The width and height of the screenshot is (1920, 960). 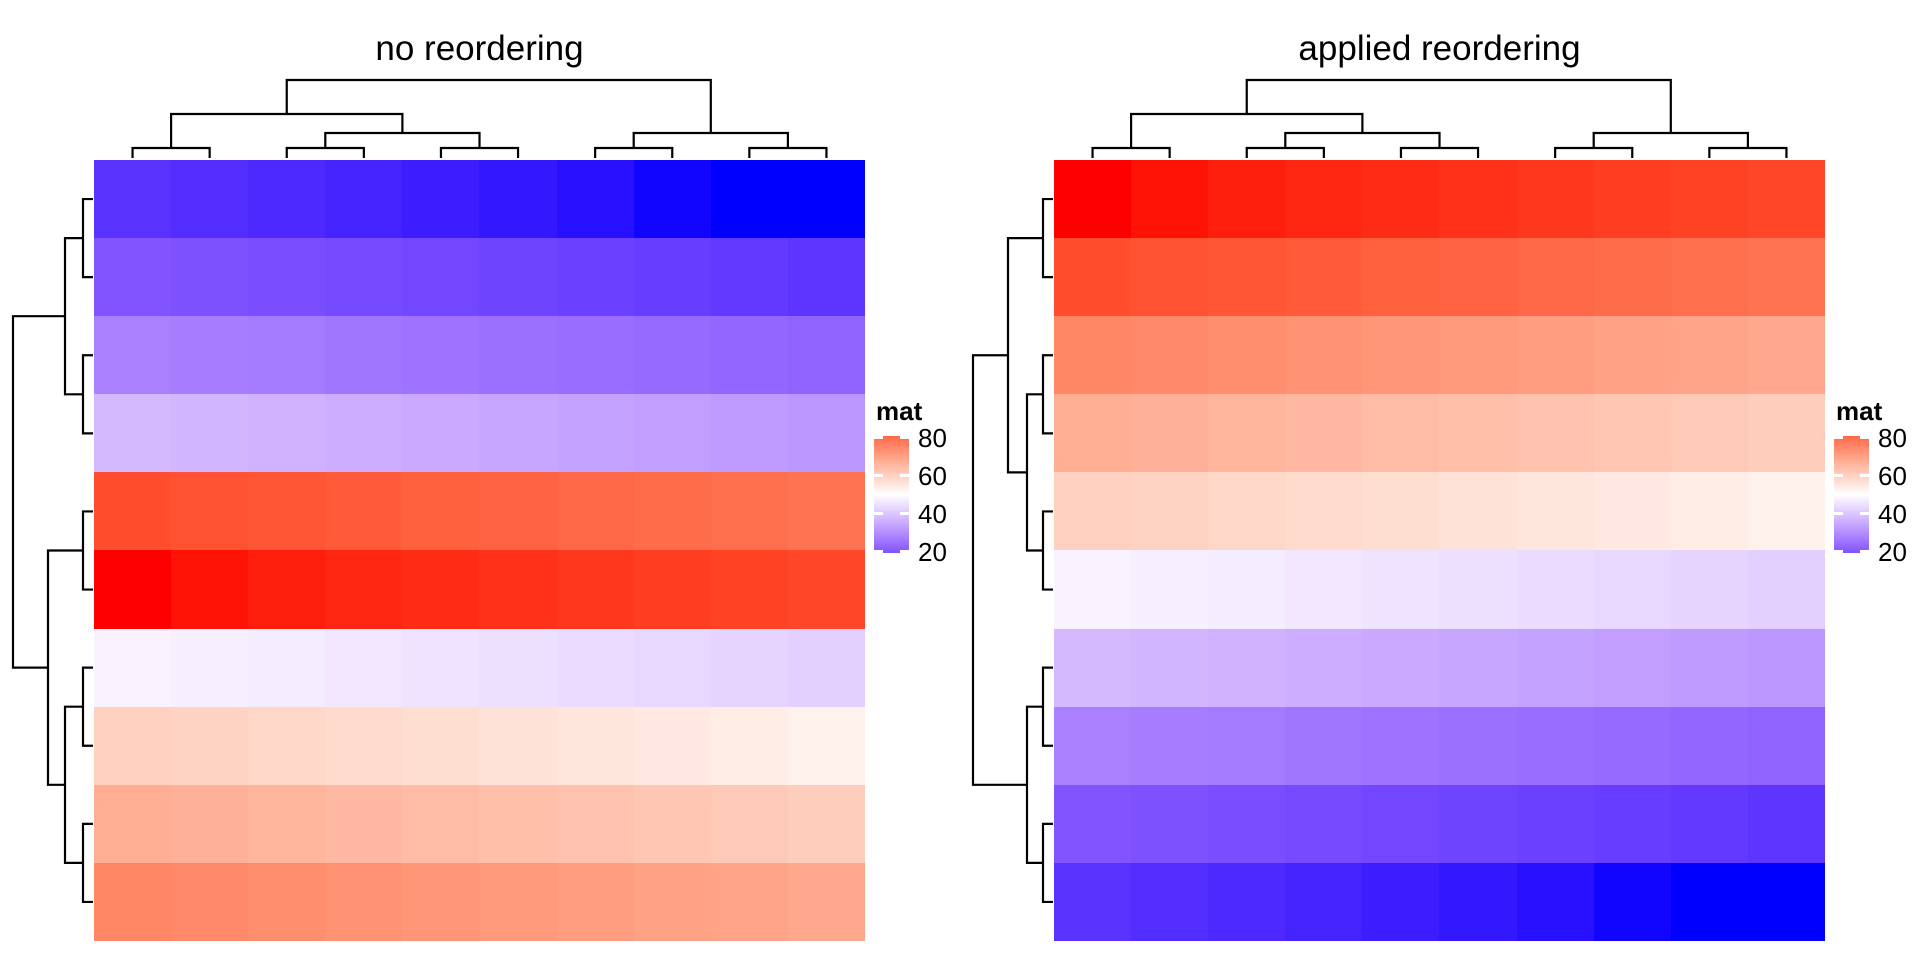 I want to click on legend-tick-label: 80, so click(x=1892, y=437).